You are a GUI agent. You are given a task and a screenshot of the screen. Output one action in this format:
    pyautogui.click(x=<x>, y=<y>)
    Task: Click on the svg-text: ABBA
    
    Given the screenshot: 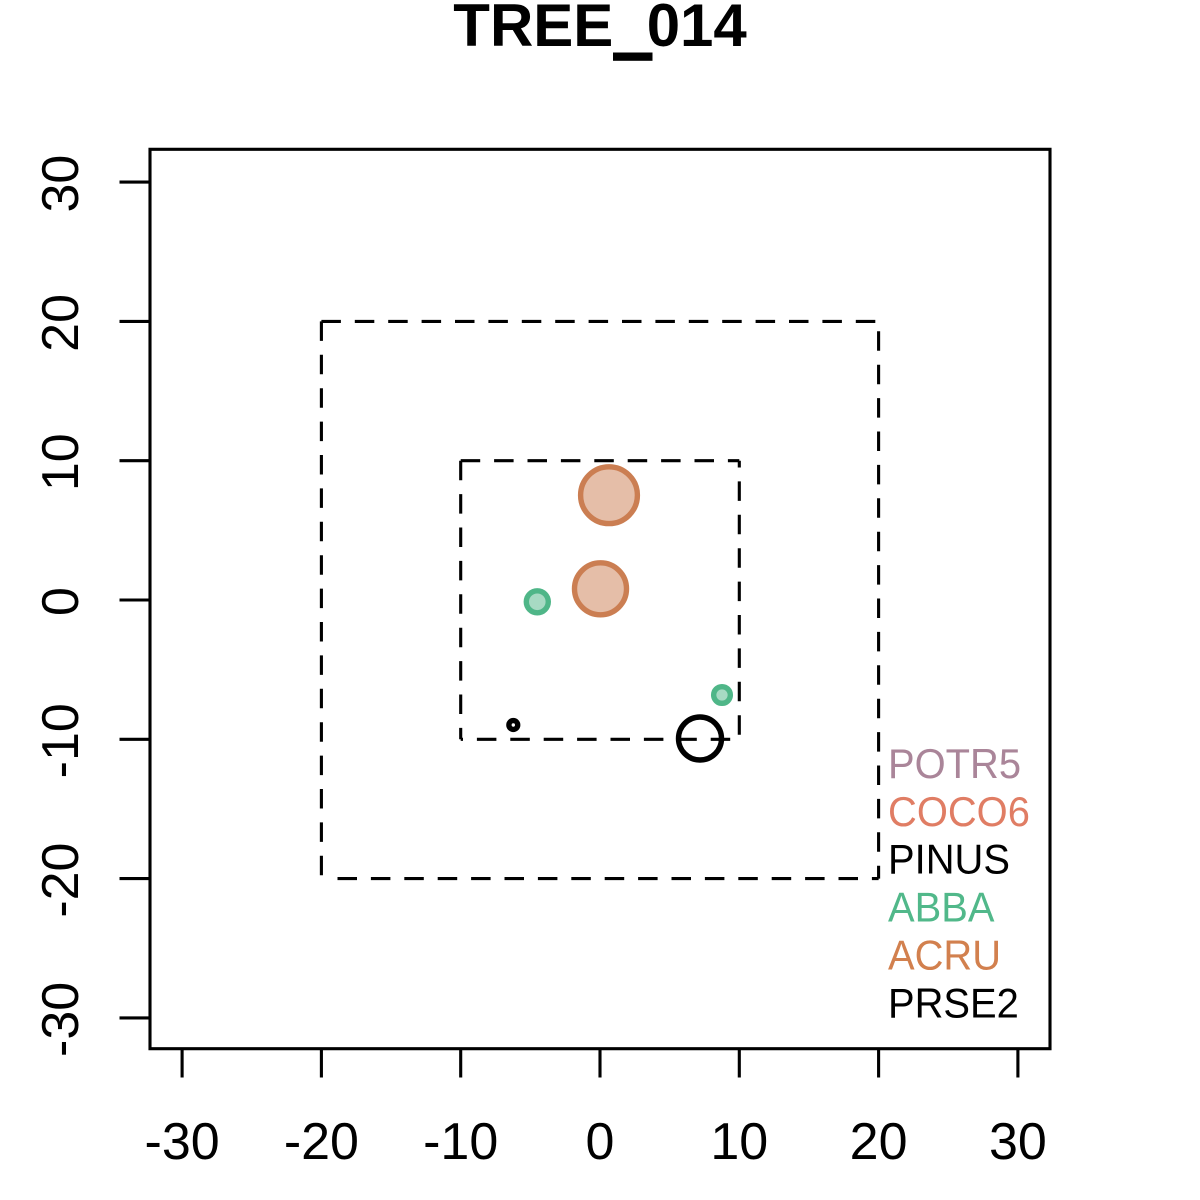 What is the action you would take?
    pyautogui.click(x=941, y=907)
    